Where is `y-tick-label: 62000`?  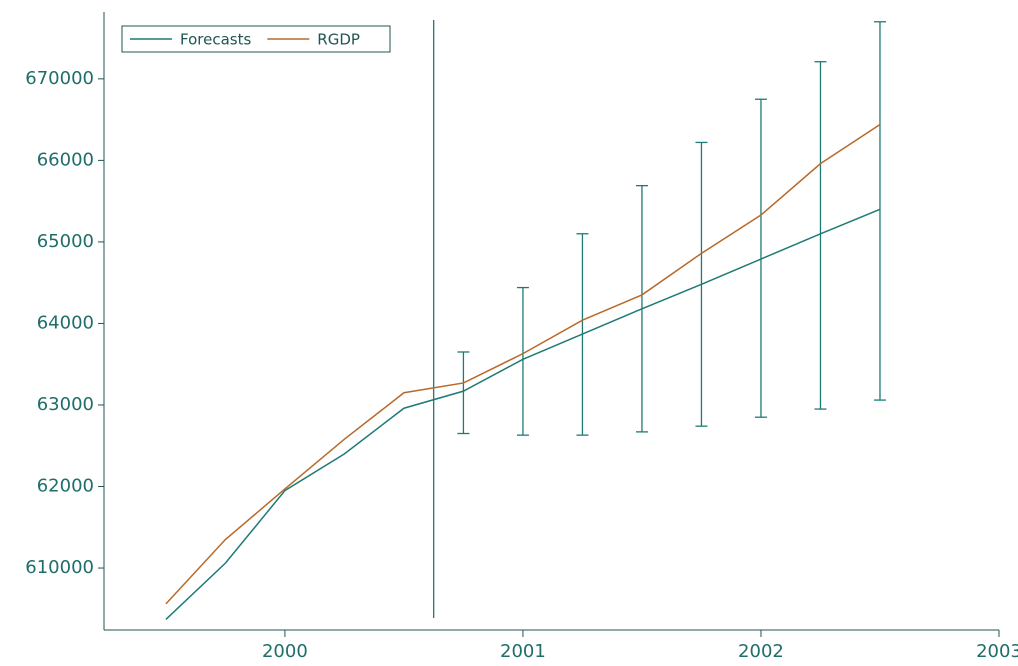 y-tick-label: 62000 is located at coordinates (65, 486).